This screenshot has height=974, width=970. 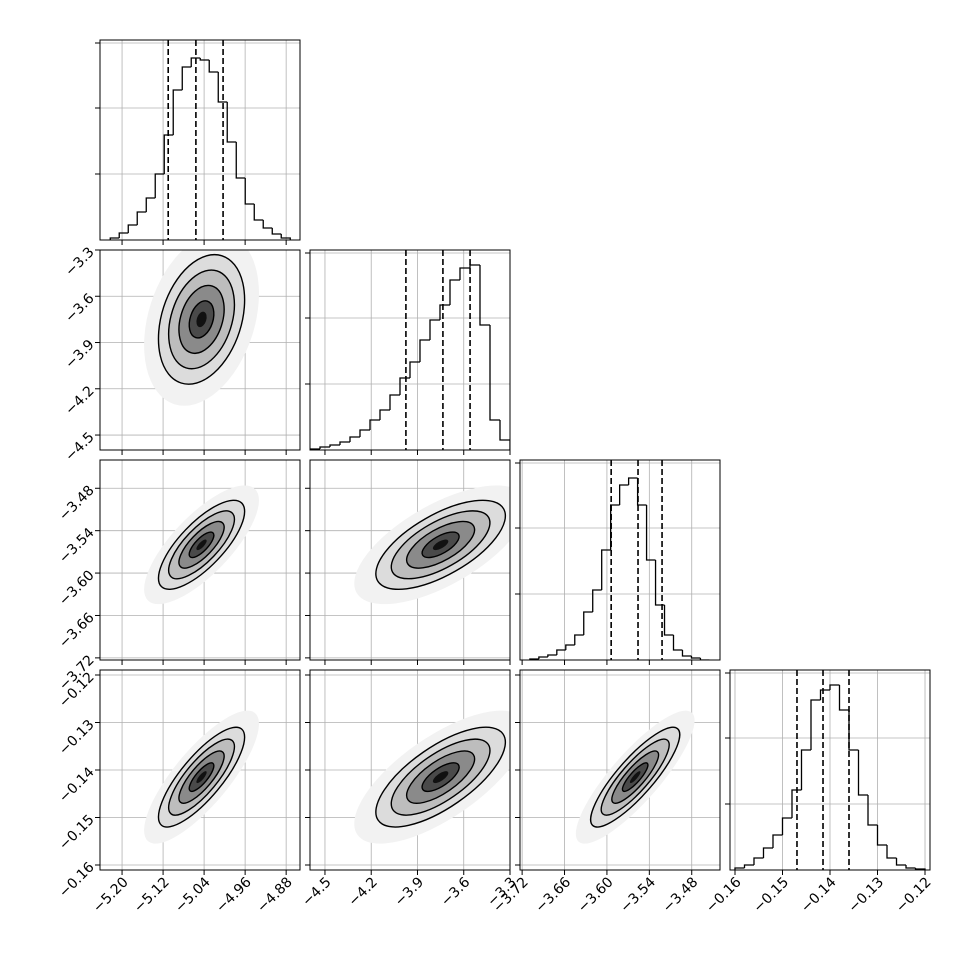 I want to click on y-tick-label: −3.66, so click(x=77, y=631).